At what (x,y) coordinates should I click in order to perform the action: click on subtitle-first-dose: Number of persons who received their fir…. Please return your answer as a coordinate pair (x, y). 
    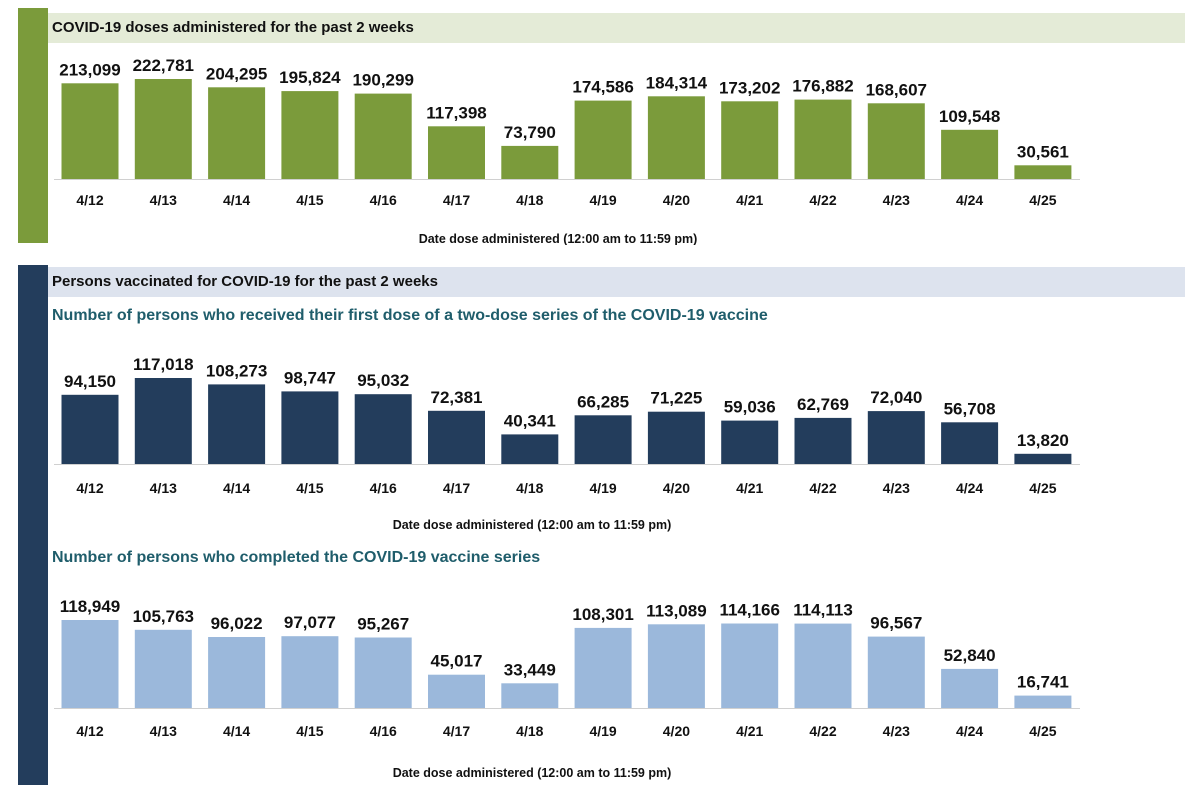
    Looking at the image, I should click on (410, 315).